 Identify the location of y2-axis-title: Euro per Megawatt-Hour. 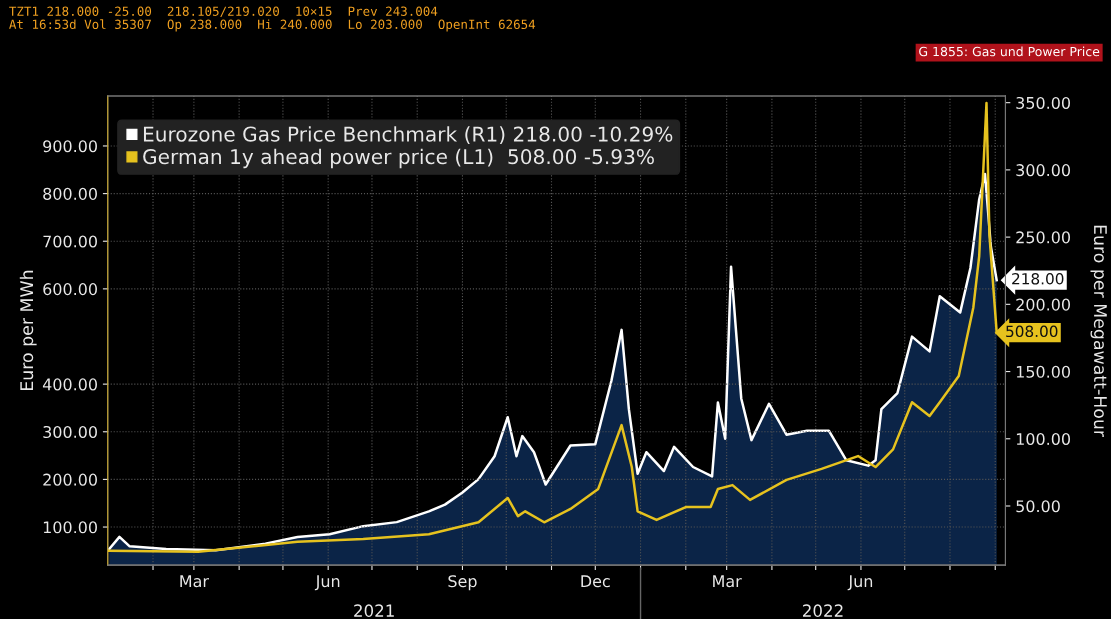
(1098, 331).